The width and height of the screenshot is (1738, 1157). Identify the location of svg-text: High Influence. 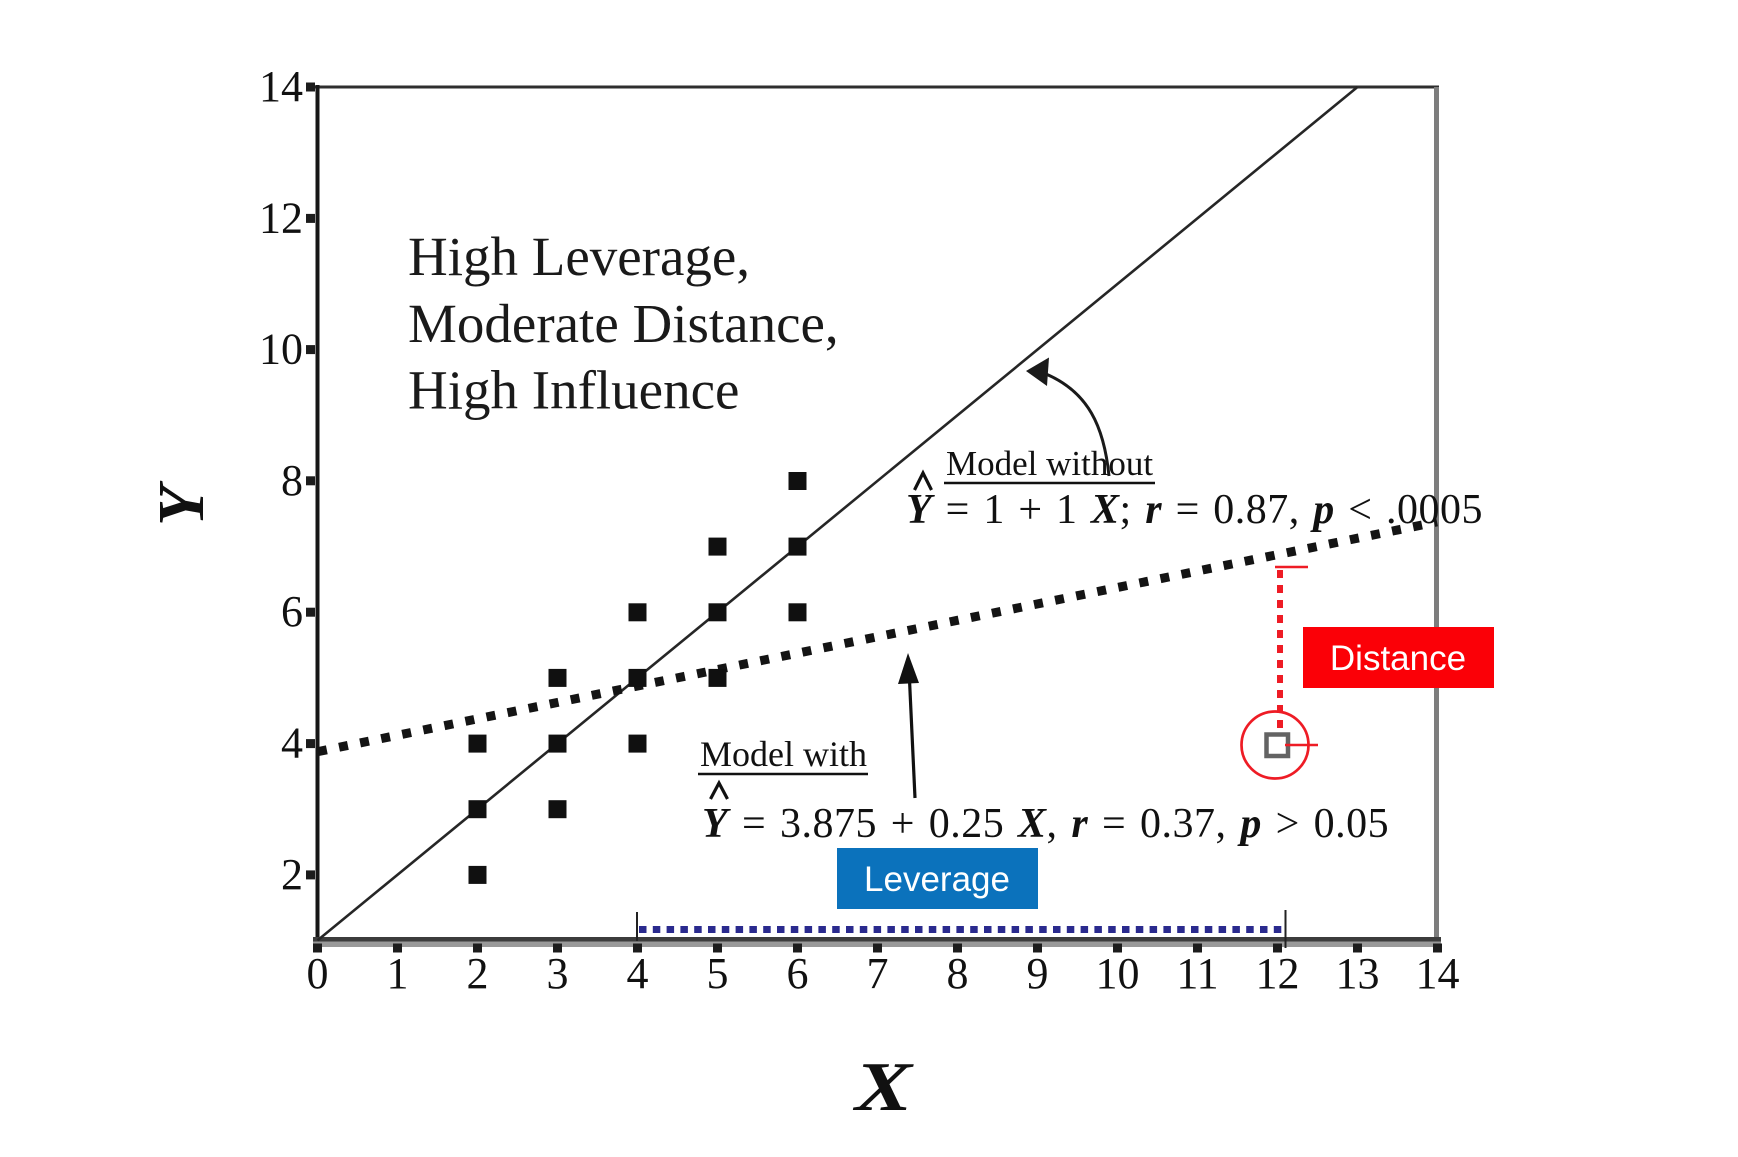
(573, 390).